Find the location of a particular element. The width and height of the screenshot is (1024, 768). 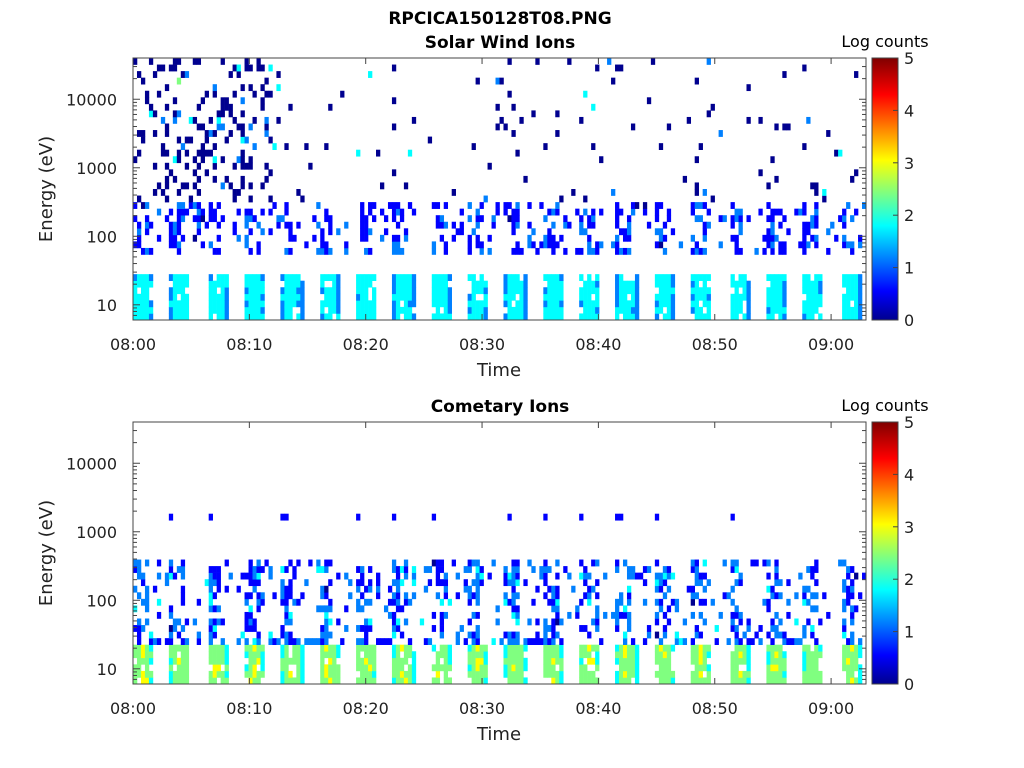

x-tick-label: 08:00 is located at coordinates (133, 708).